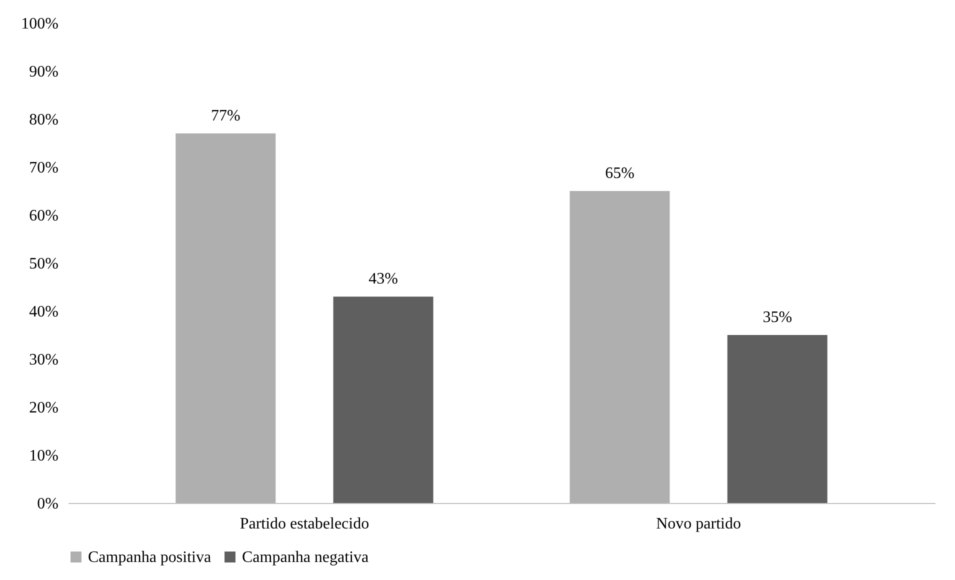  What do you see at coordinates (305, 557) in the screenshot?
I see `legend-label: Campanha negativa` at bounding box center [305, 557].